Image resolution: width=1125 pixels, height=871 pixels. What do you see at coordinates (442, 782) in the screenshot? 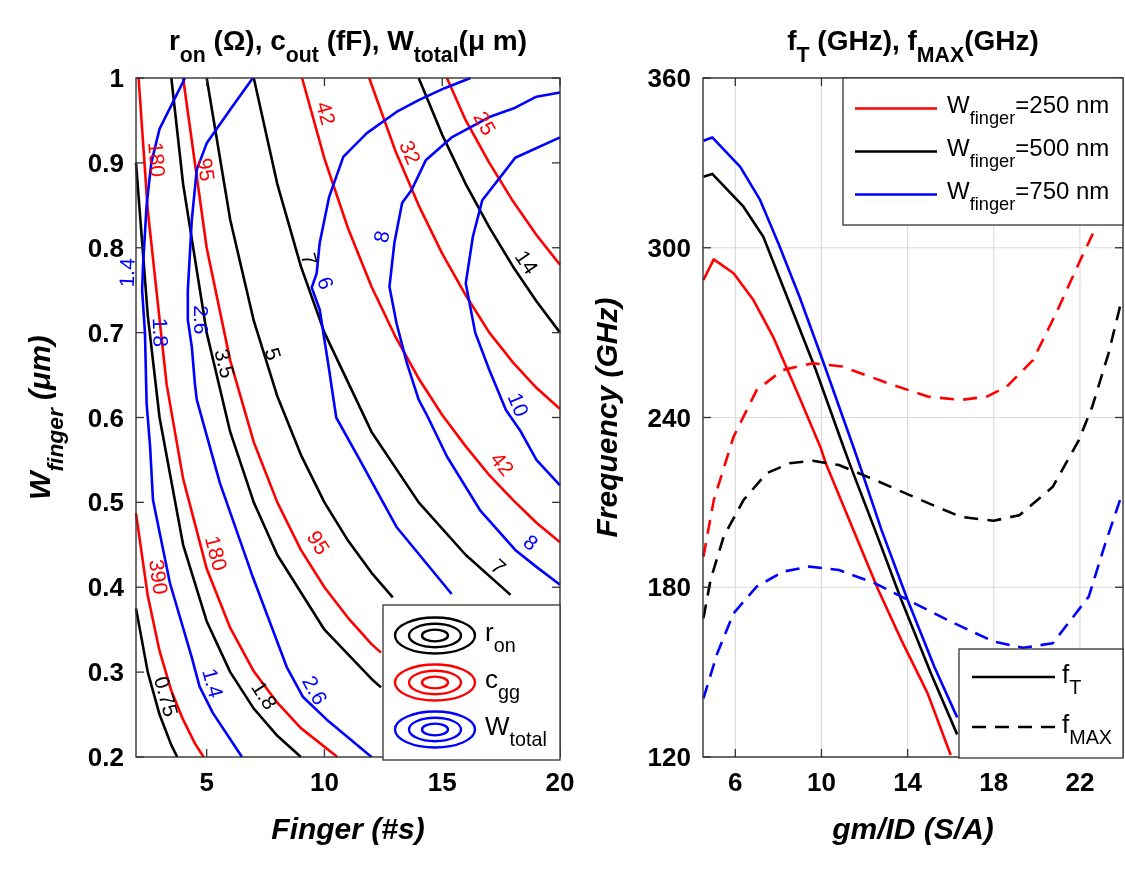
I see `x-tick-label: 15` at bounding box center [442, 782].